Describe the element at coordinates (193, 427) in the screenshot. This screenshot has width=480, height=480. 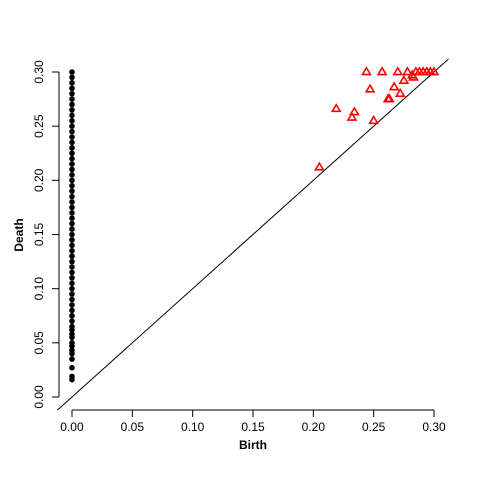
I see `x-tick-label: 0.10` at that location.